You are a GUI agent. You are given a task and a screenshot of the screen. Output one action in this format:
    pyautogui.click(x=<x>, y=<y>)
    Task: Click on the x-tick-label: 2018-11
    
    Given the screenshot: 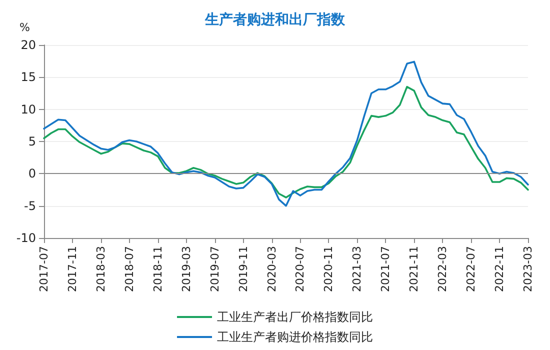 What is the action you would take?
    pyautogui.click(x=157, y=269)
    